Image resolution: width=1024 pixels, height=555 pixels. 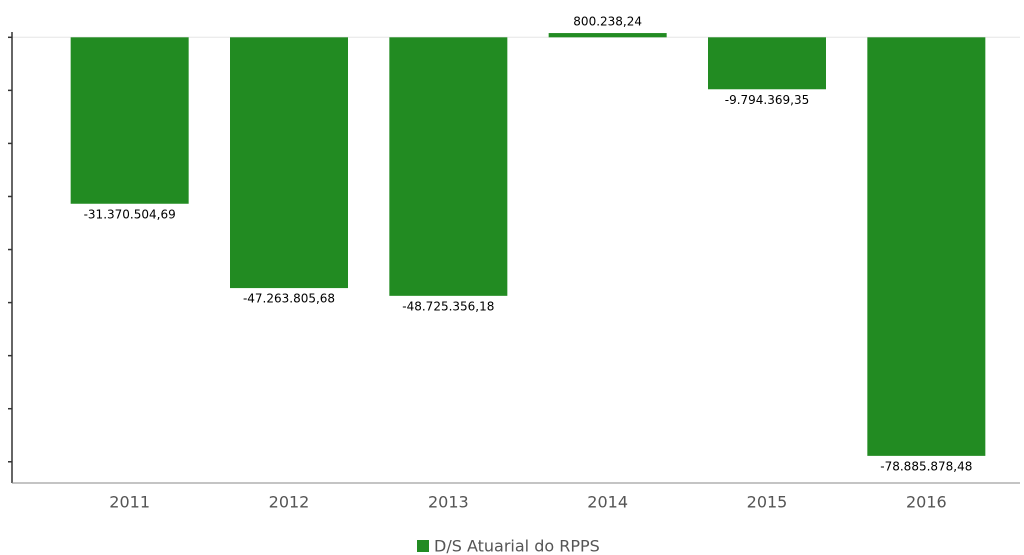 What do you see at coordinates (926, 502) in the screenshot?
I see `x-tick-label: 2016` at bounding box center [926, 502].